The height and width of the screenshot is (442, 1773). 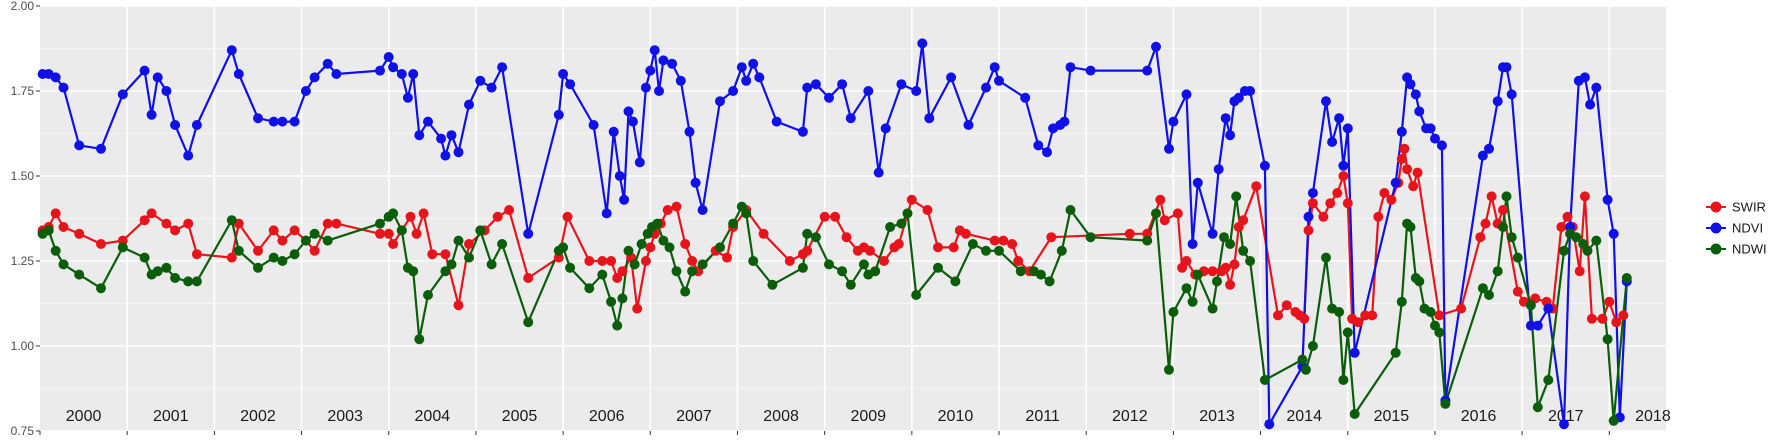 I want to click on year-label: 2016, so click(x=1479, y=416).